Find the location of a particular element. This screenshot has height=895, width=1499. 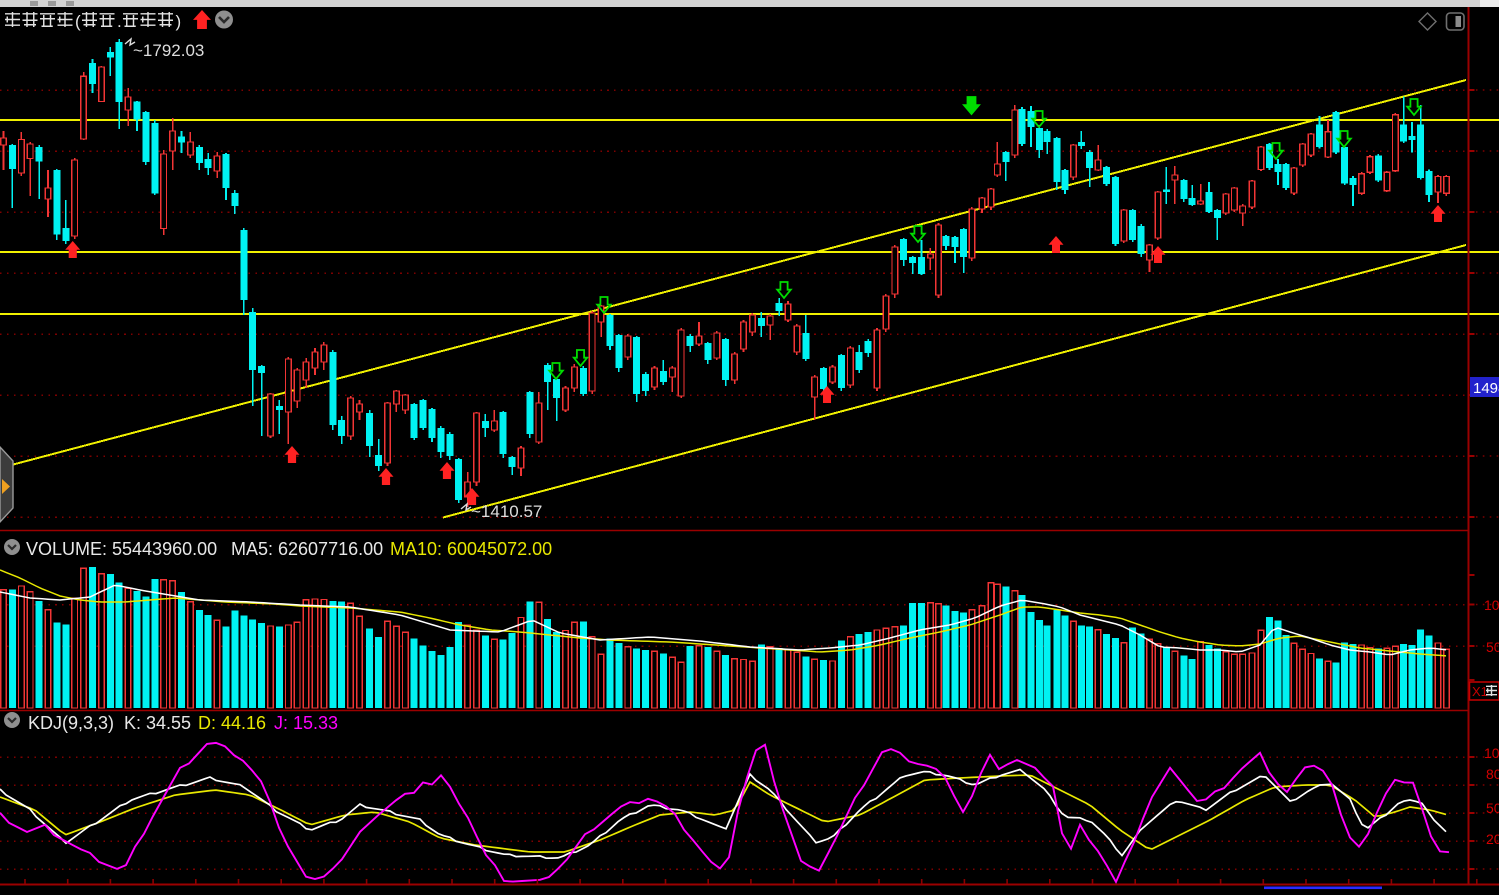

svg-text: K: 34.55 is located at coordinates (157, 723).